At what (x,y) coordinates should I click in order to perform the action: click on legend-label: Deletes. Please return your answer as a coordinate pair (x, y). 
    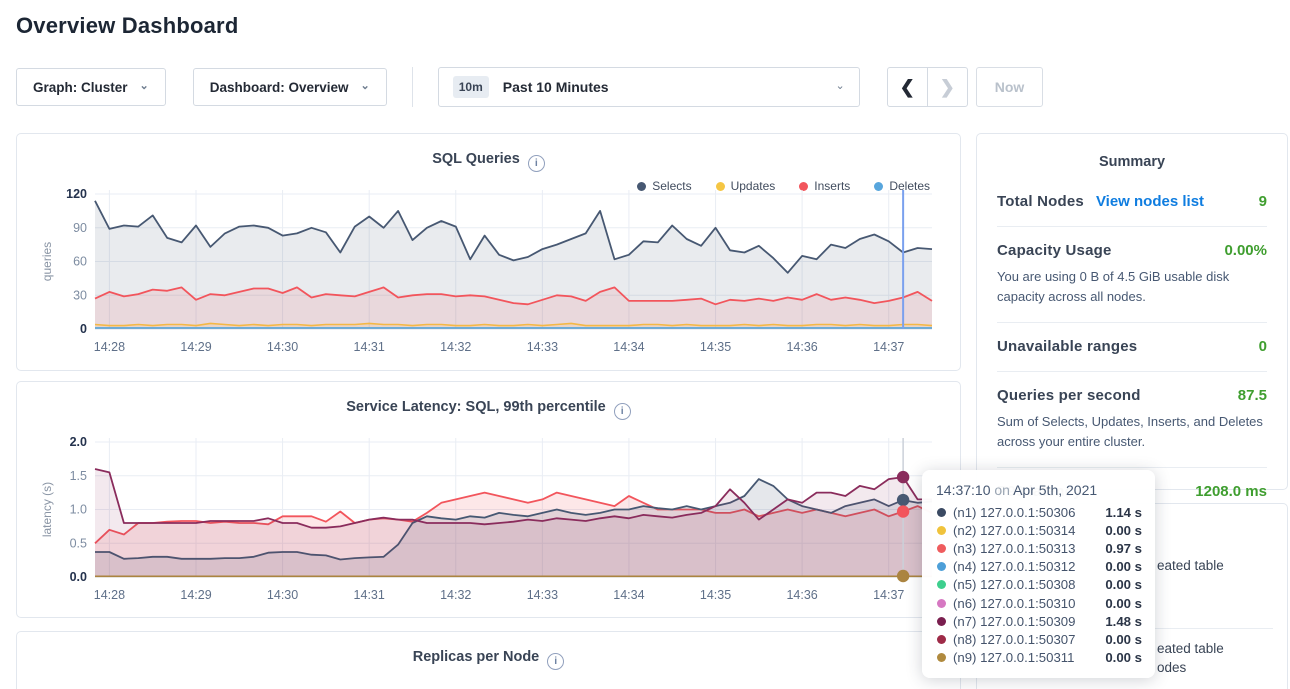
    Looking at the image, I should click on (909, 186).